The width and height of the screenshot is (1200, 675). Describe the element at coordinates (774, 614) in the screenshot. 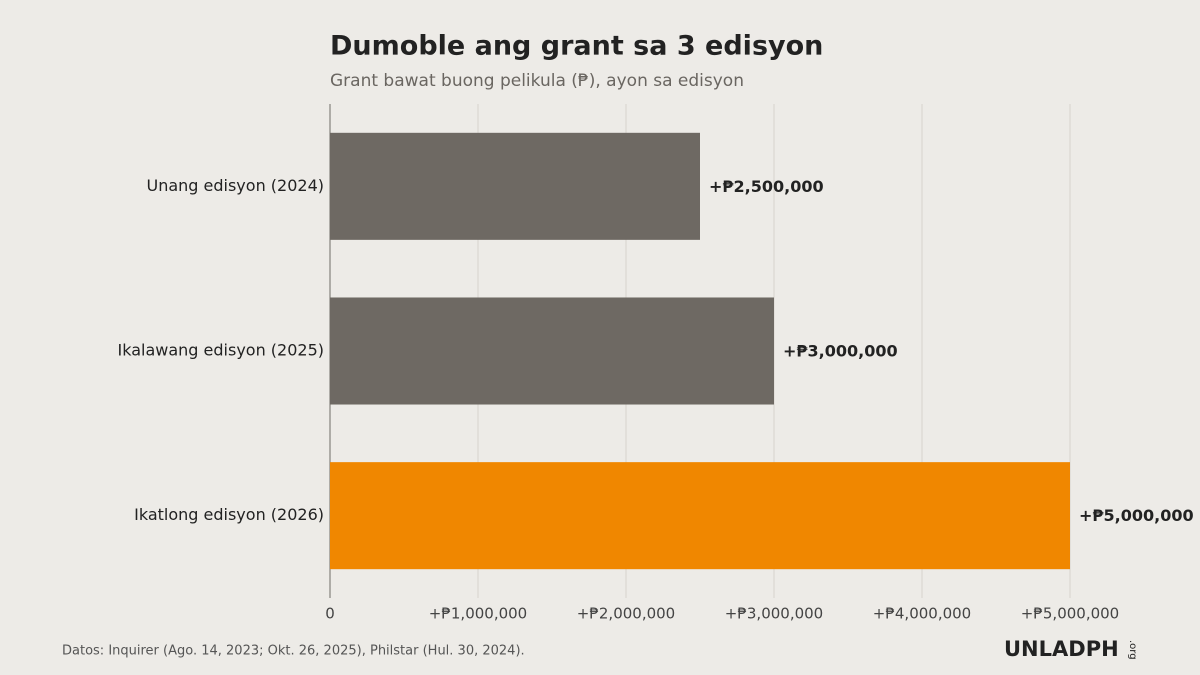

I see `x-tick-label: +₱3,000,000` at that location.